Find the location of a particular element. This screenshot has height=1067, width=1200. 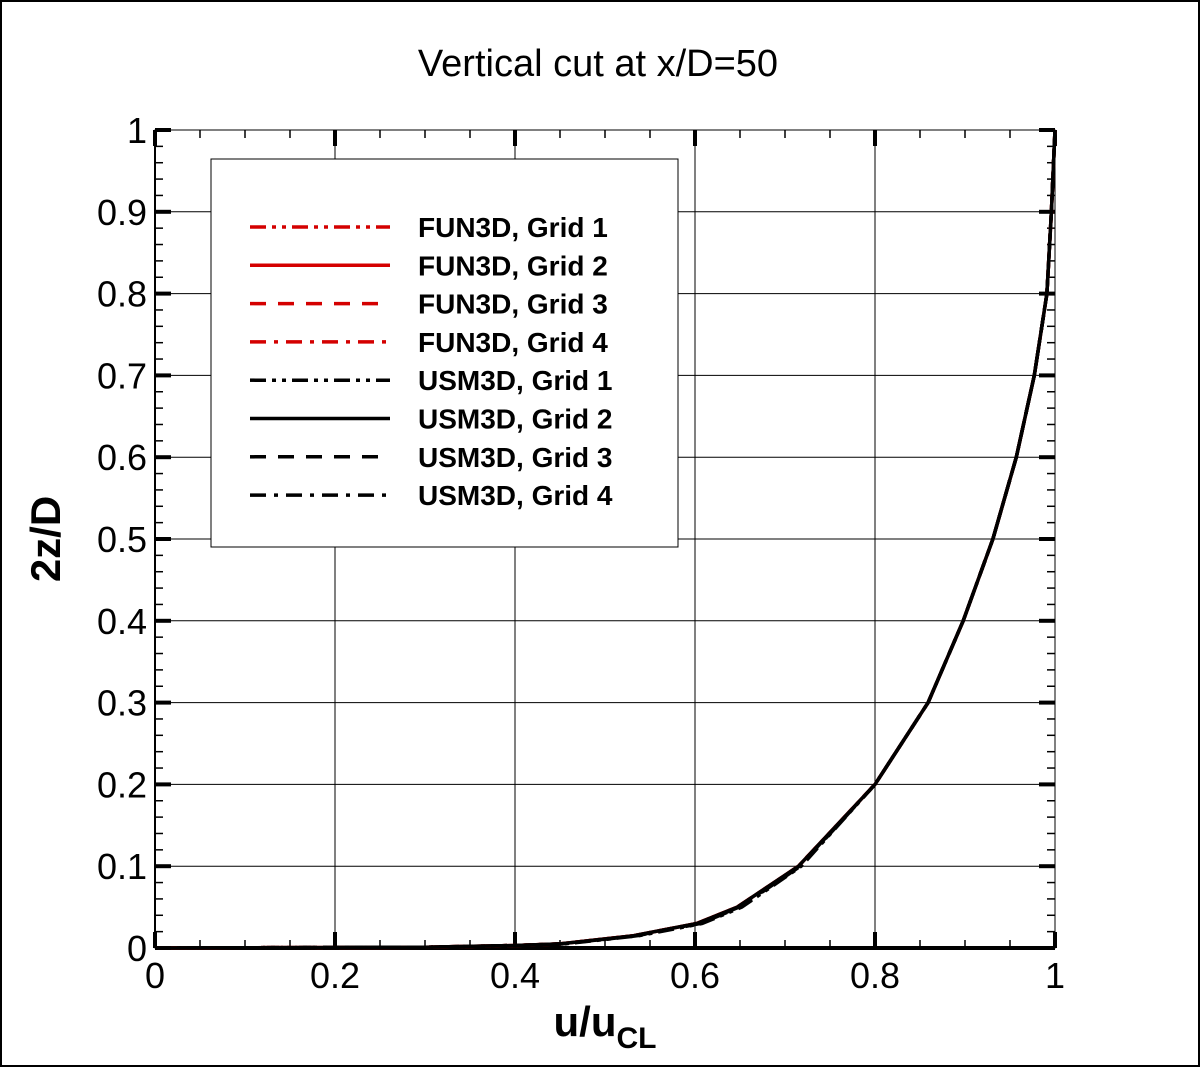

y-tick-label: 0.1 is located at coordinates (122, 866).